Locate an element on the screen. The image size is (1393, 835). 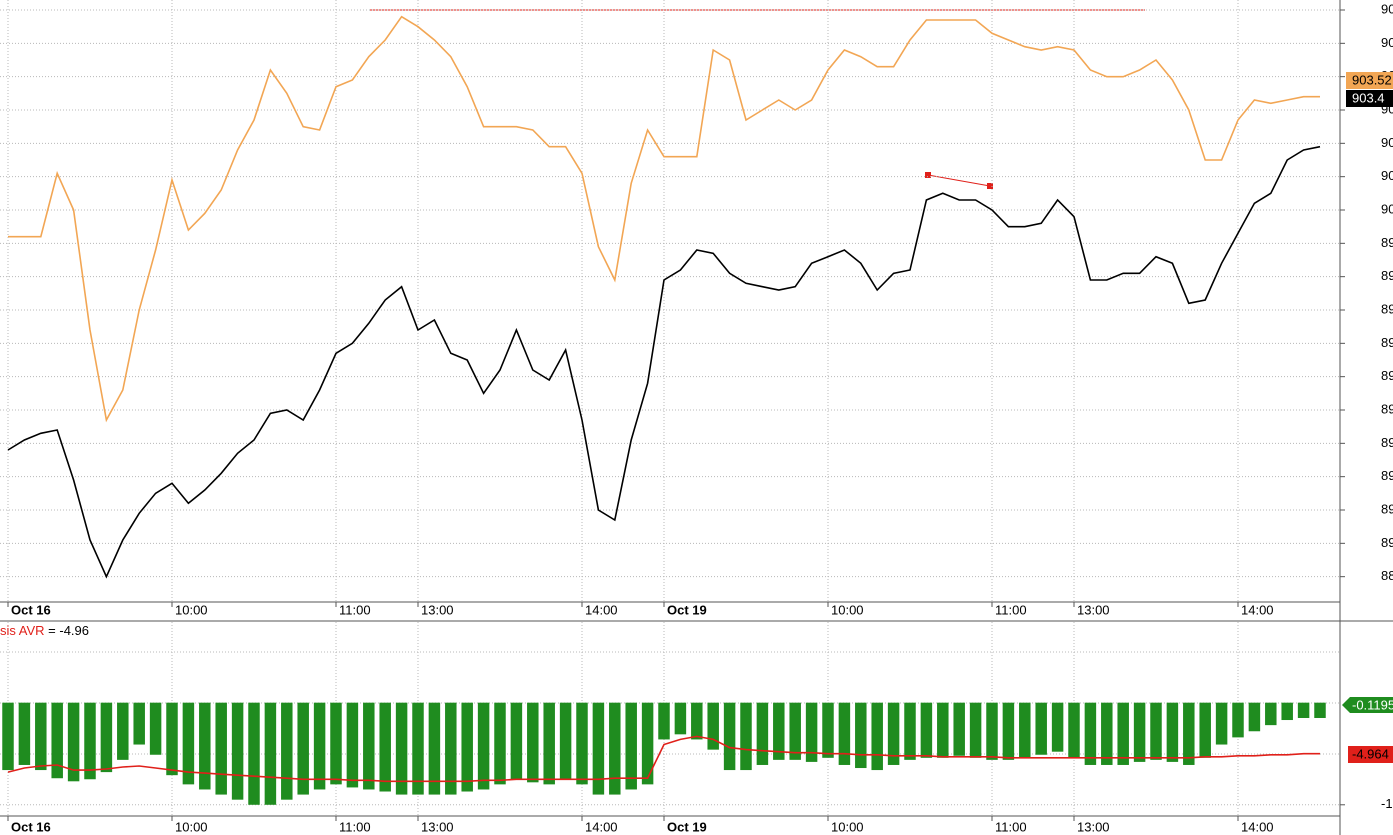
last-value-label: -4.964 is located at coordinates (1370, 753).